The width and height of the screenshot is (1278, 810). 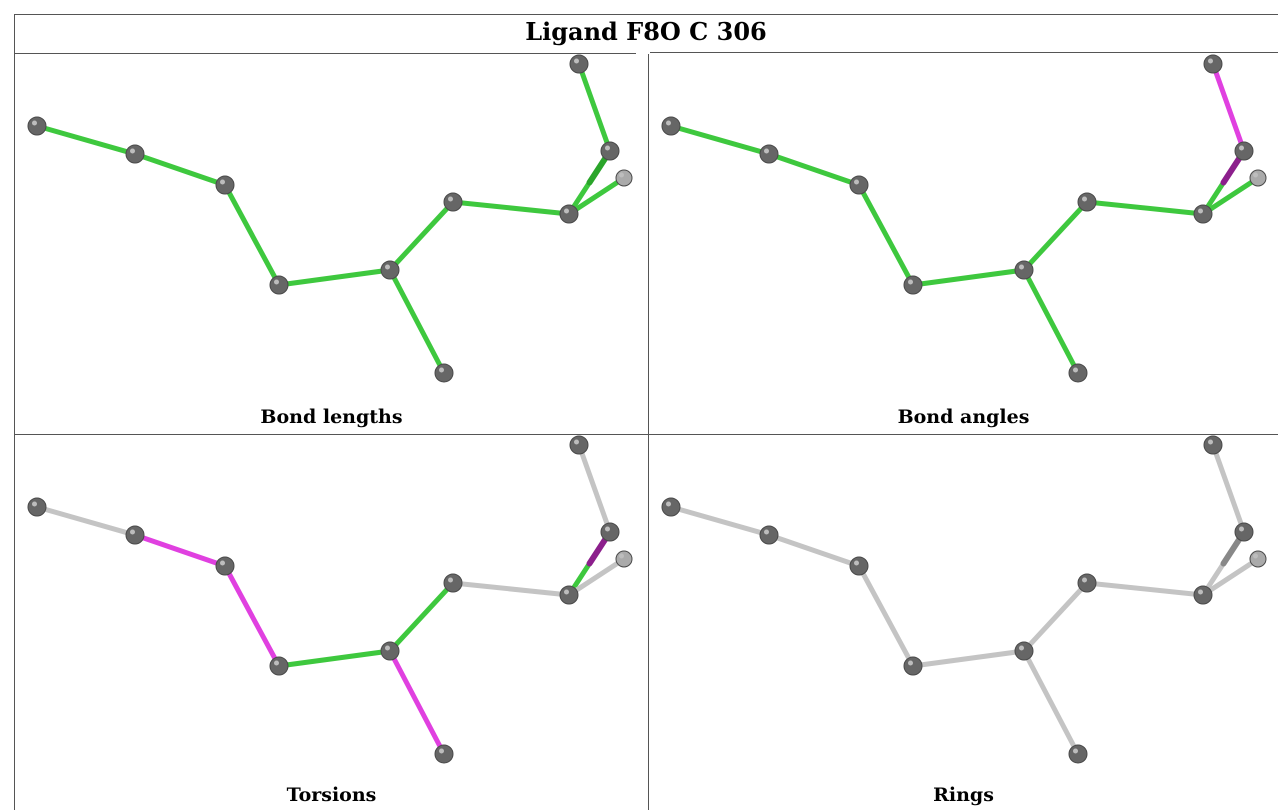 What do you see at coordinates (646, 31) in the screenshot?
I see `figure-title: Ligand F8O C 306` at bounding box center [646, 31].